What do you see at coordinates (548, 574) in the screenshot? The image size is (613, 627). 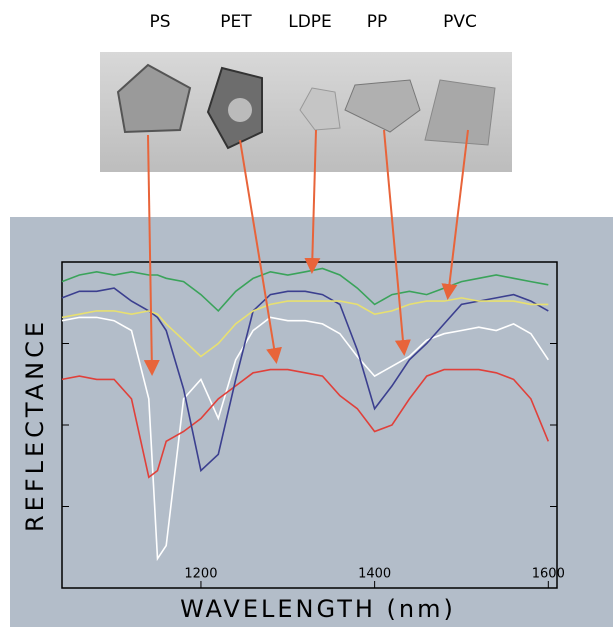 I see `x-tick-label: 1600` at bounding box center [548, 574].